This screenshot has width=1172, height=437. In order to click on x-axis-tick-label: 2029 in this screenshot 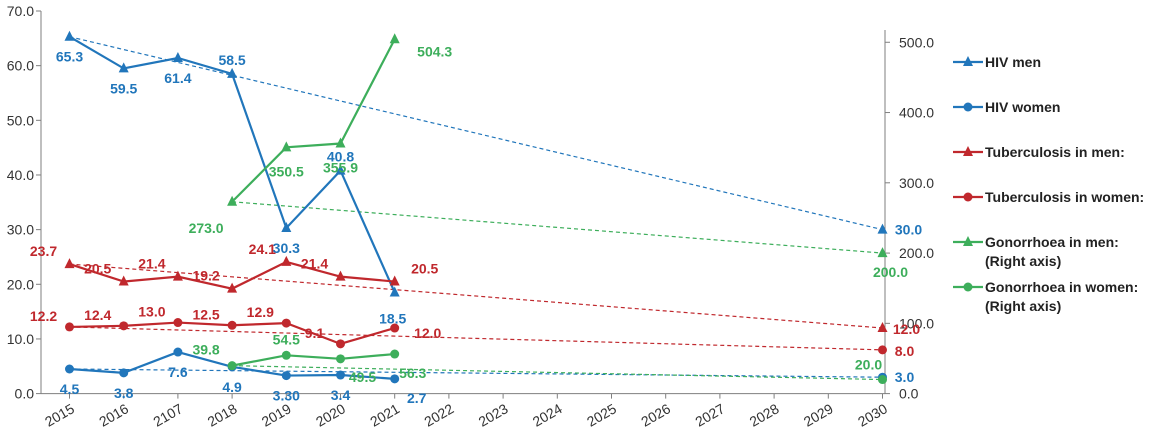, I will do `click(818, 415)`.